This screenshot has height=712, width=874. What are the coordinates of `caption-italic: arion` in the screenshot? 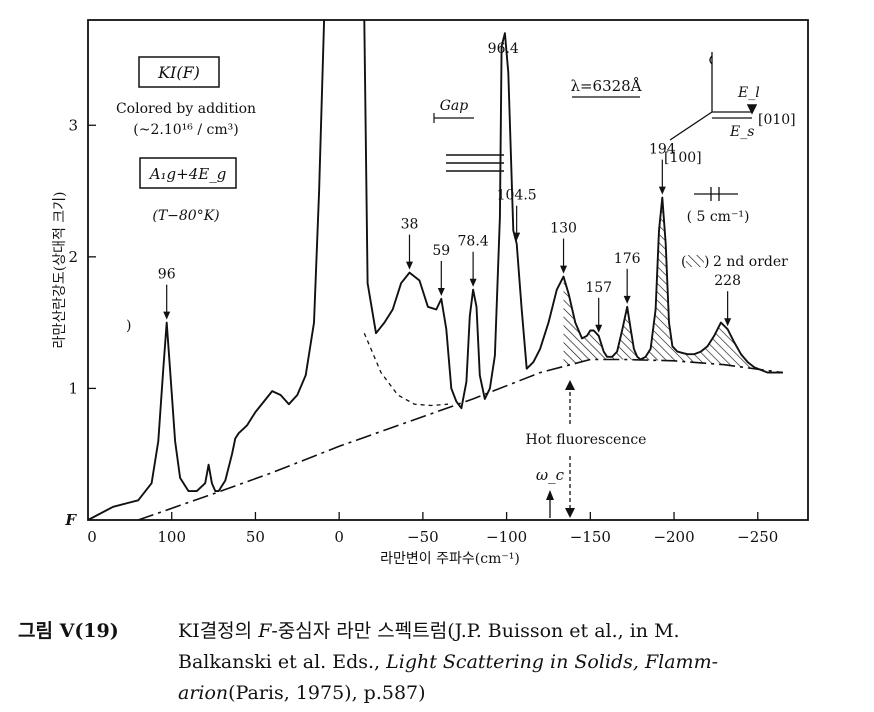 It's located at (203, 693).